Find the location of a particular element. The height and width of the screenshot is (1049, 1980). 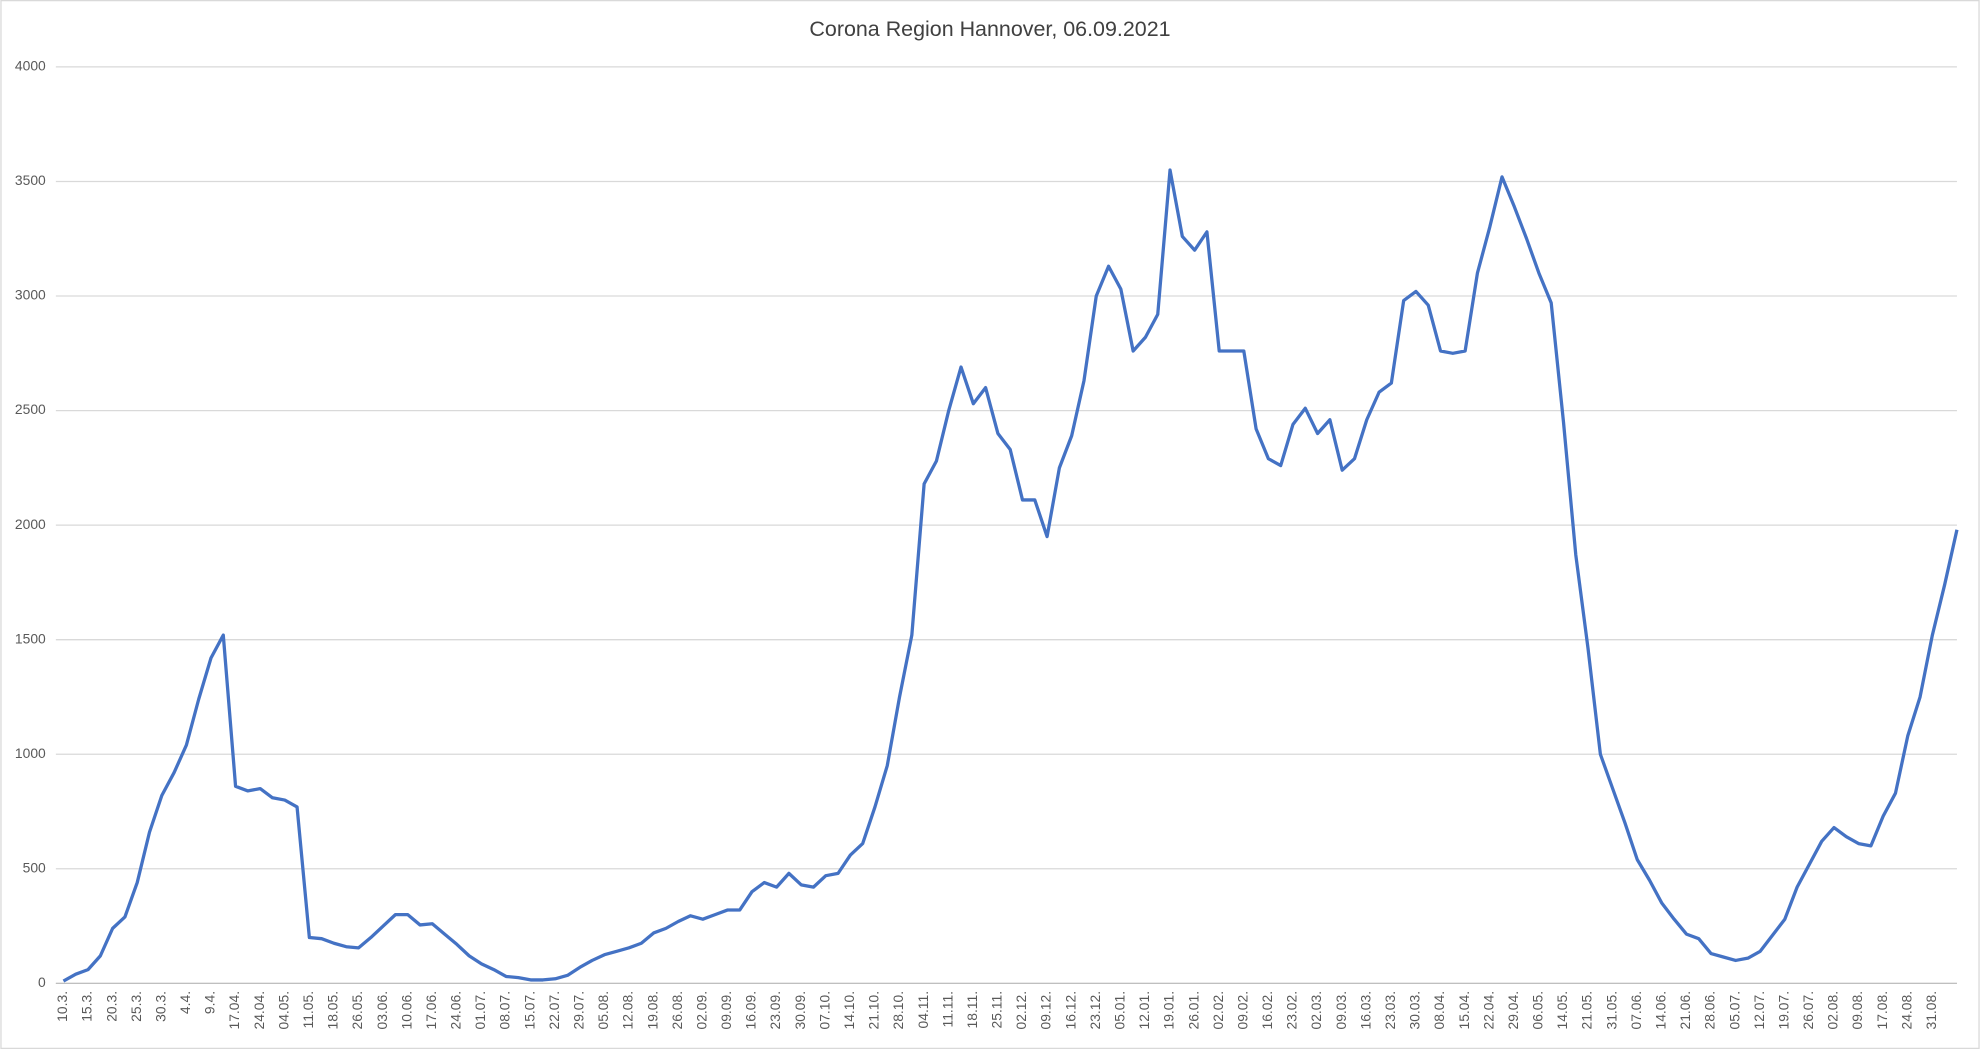

x-tick-label: 03.06. is located at coordinates (382, 1010).